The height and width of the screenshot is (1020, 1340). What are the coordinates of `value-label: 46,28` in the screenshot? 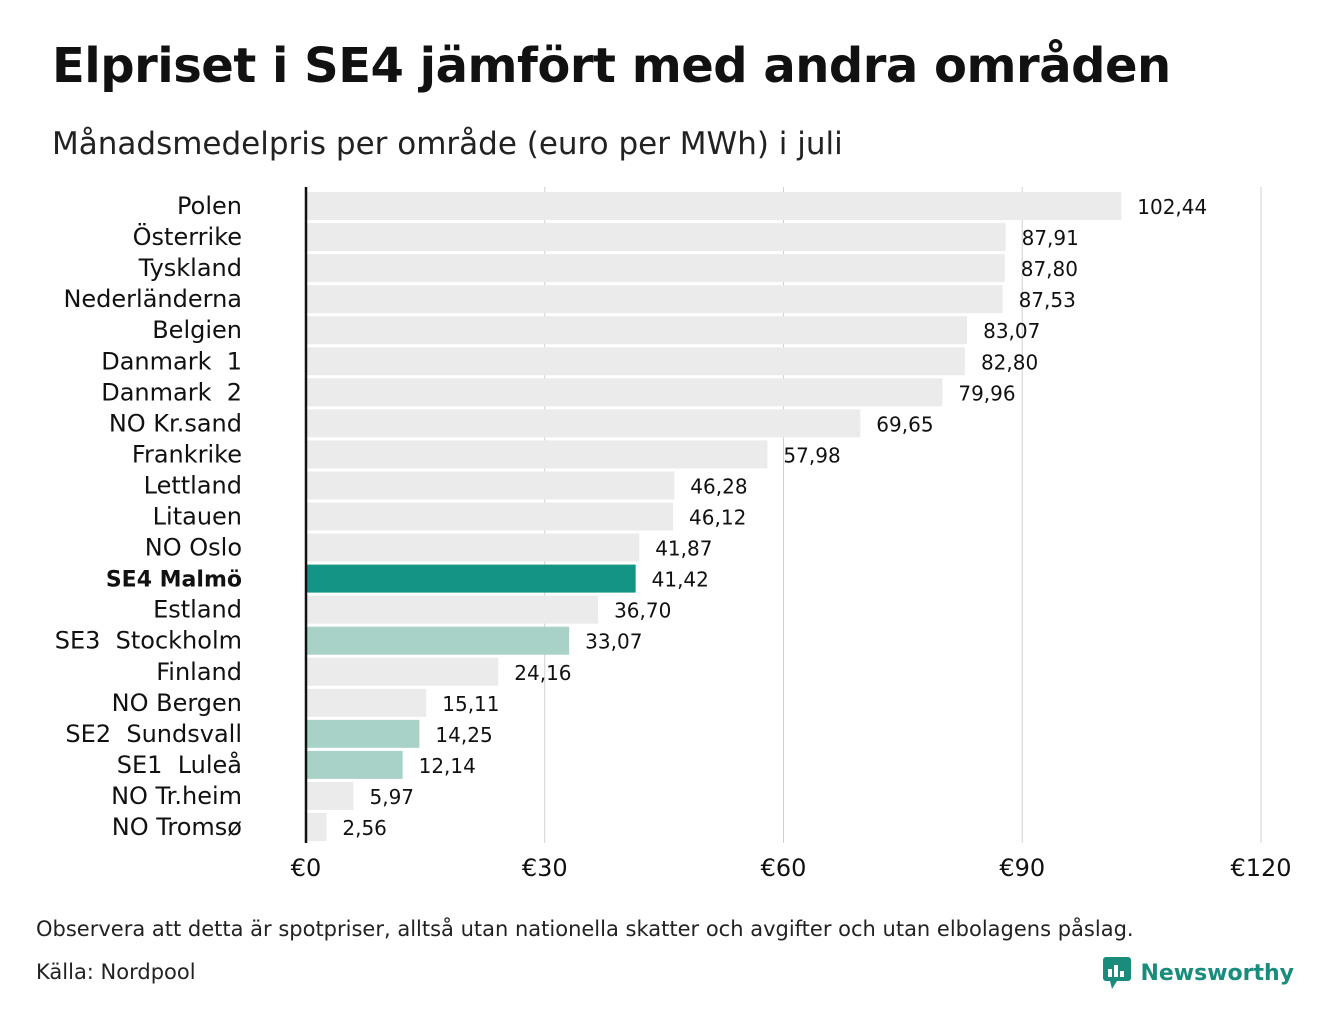 It's located at (718, 486).